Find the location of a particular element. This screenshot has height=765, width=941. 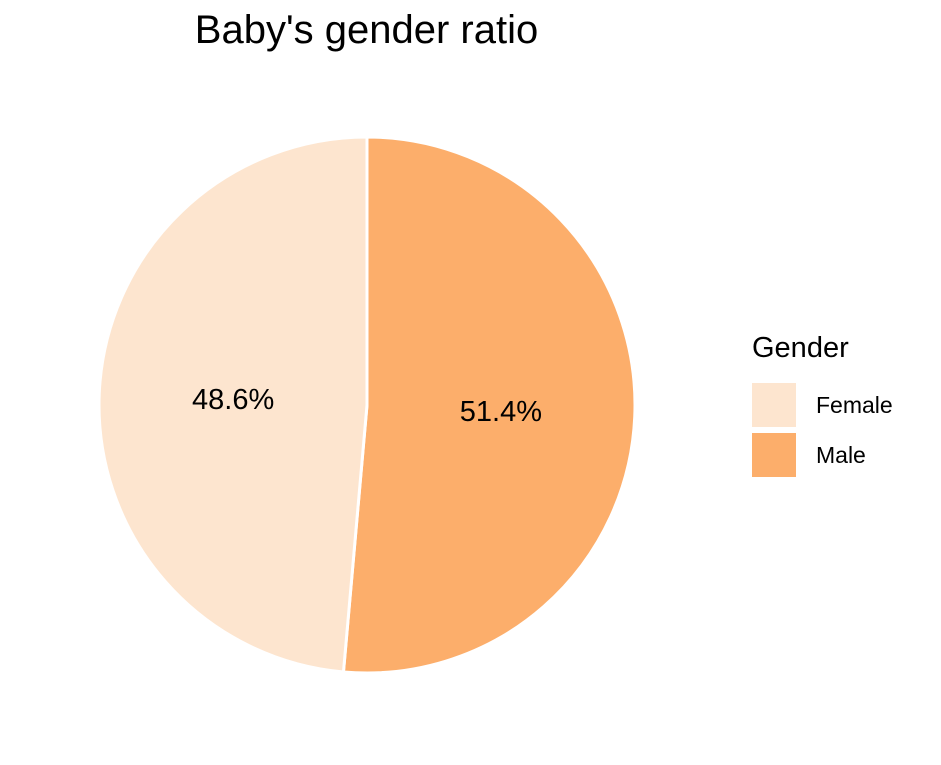

legend-swatch-male is located at coordinates (774, 455).